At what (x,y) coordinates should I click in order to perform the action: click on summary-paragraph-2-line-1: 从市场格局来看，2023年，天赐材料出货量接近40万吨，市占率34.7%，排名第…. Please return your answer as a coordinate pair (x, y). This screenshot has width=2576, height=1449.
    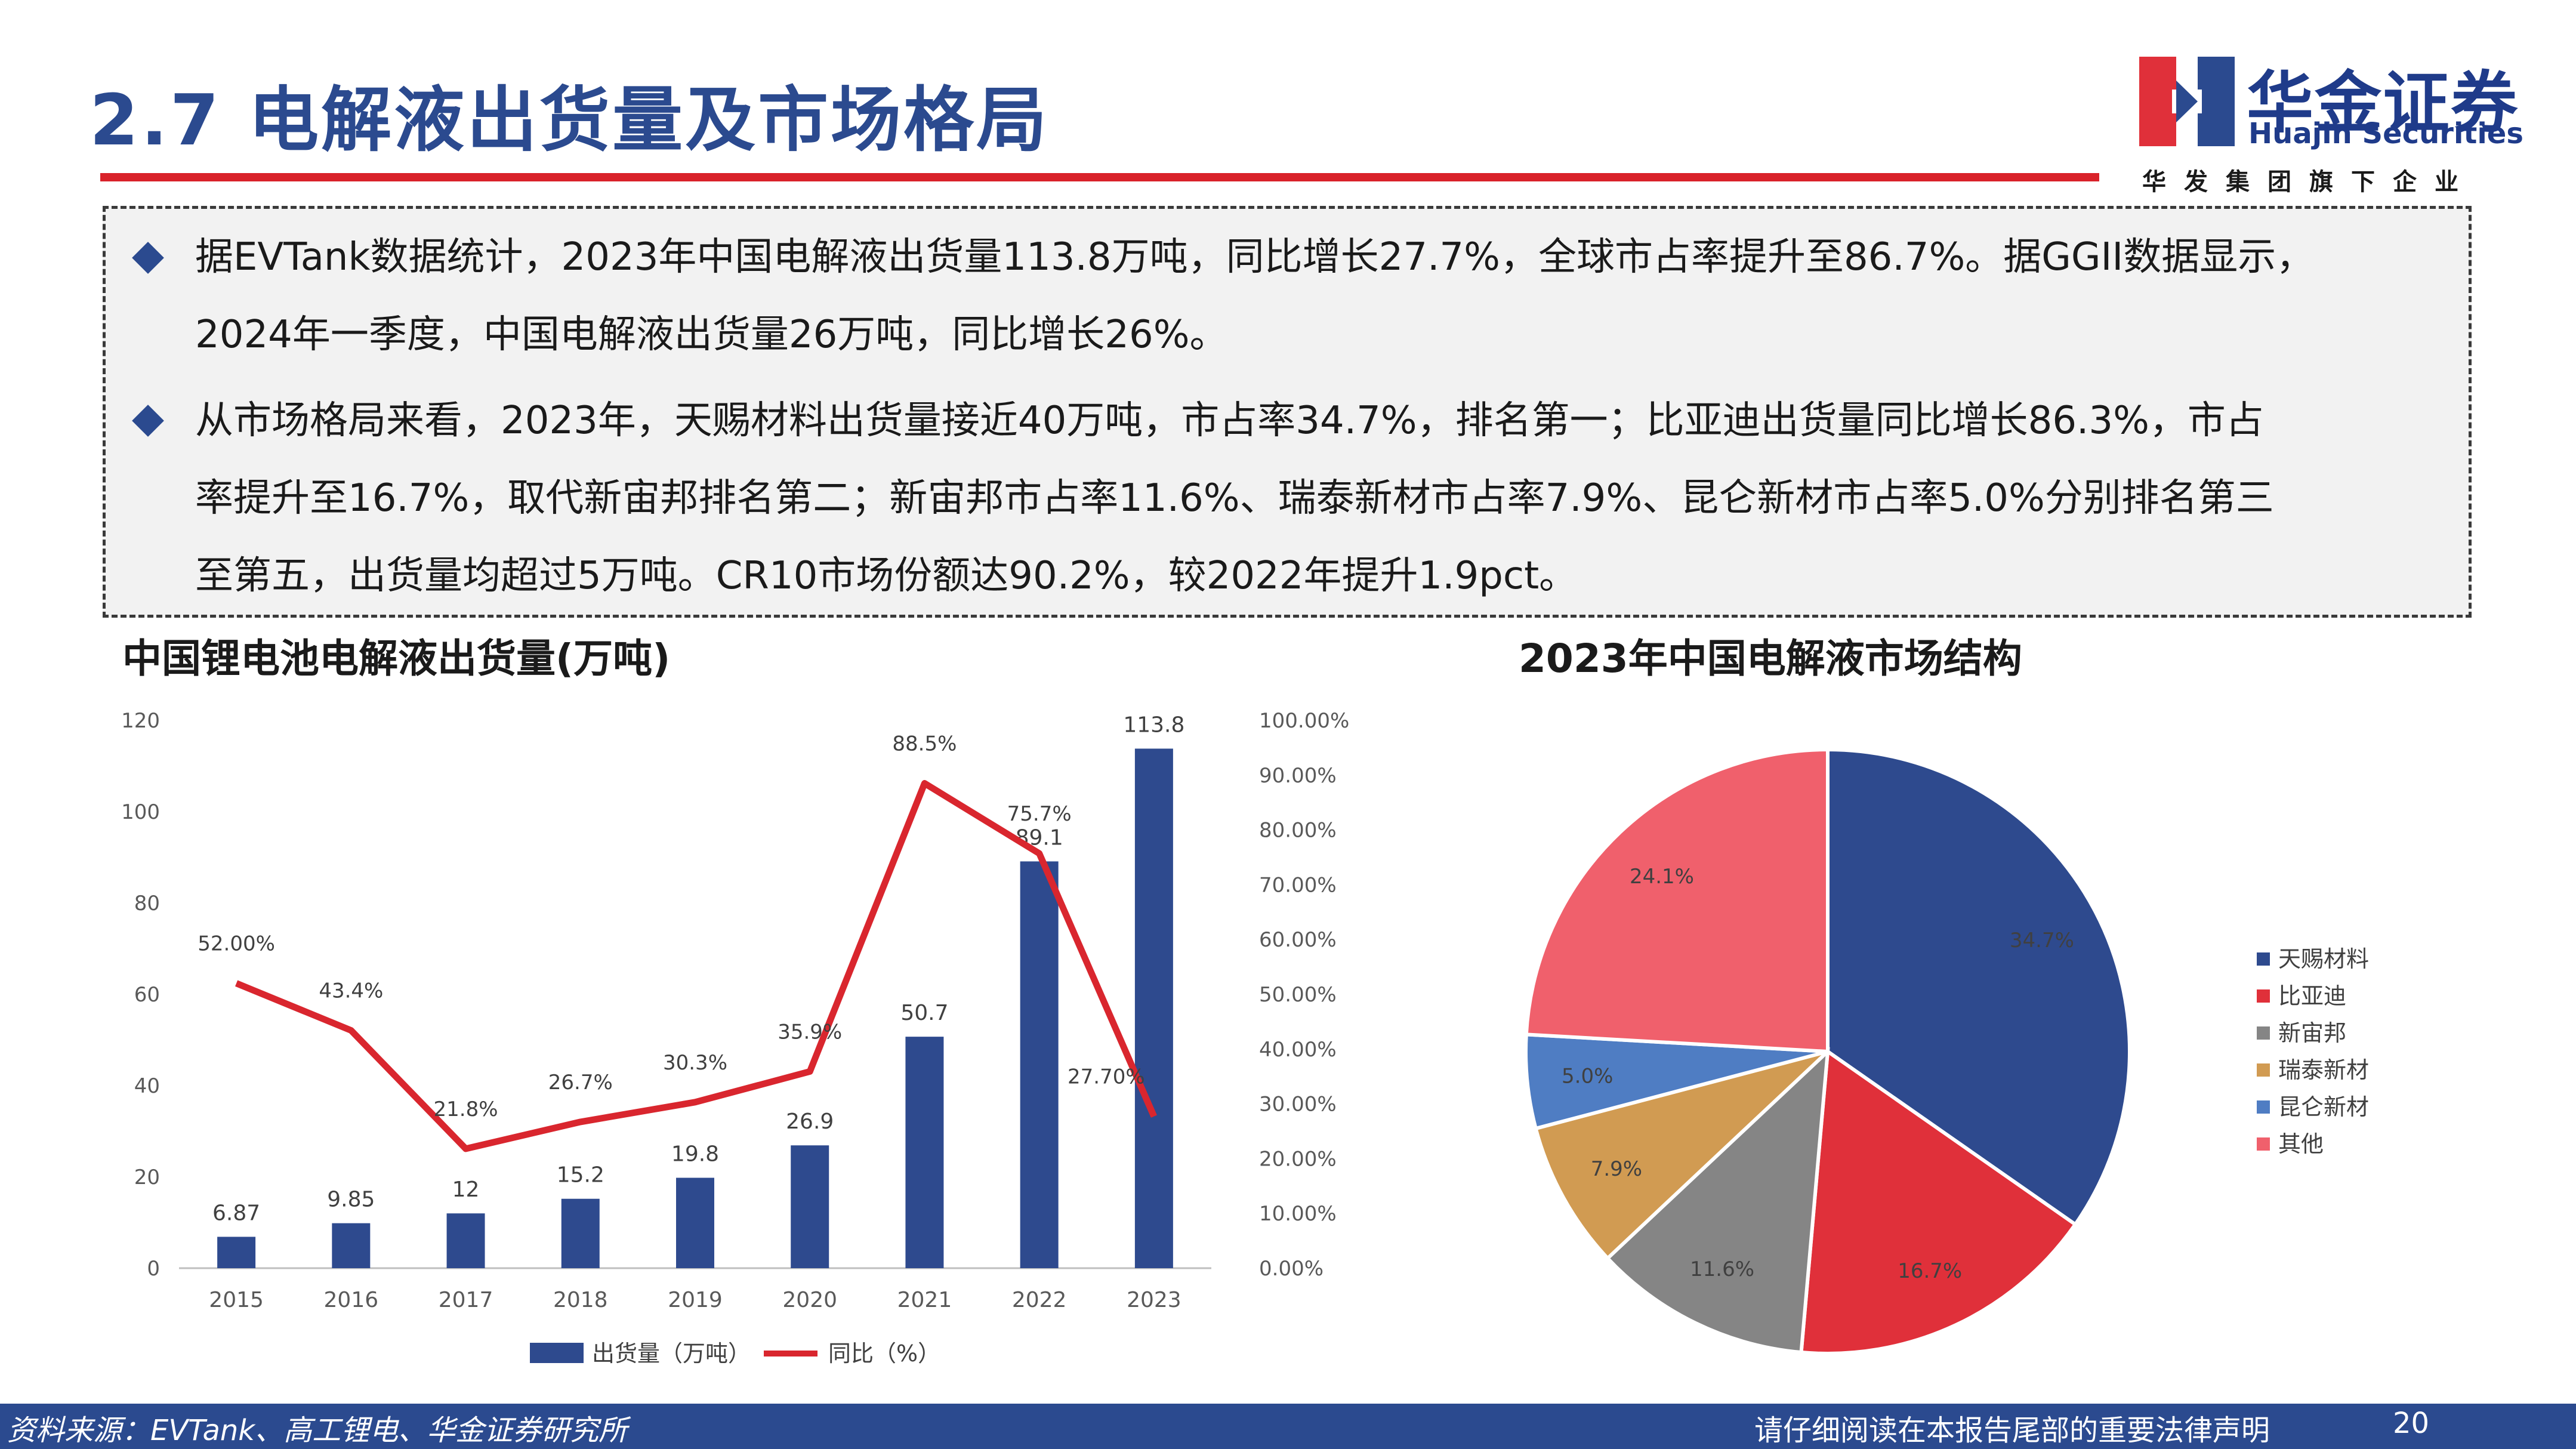
    Looking at the image, I should click on (1229, 421).